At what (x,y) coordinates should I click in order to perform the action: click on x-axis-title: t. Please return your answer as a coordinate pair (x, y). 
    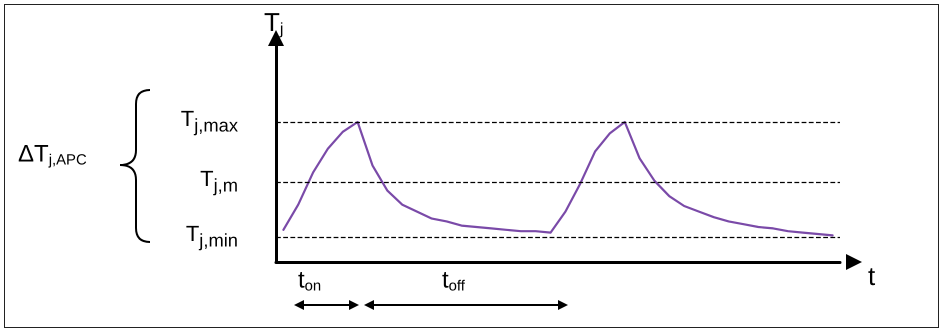
    Looking at the image, I should click on (872, 276).